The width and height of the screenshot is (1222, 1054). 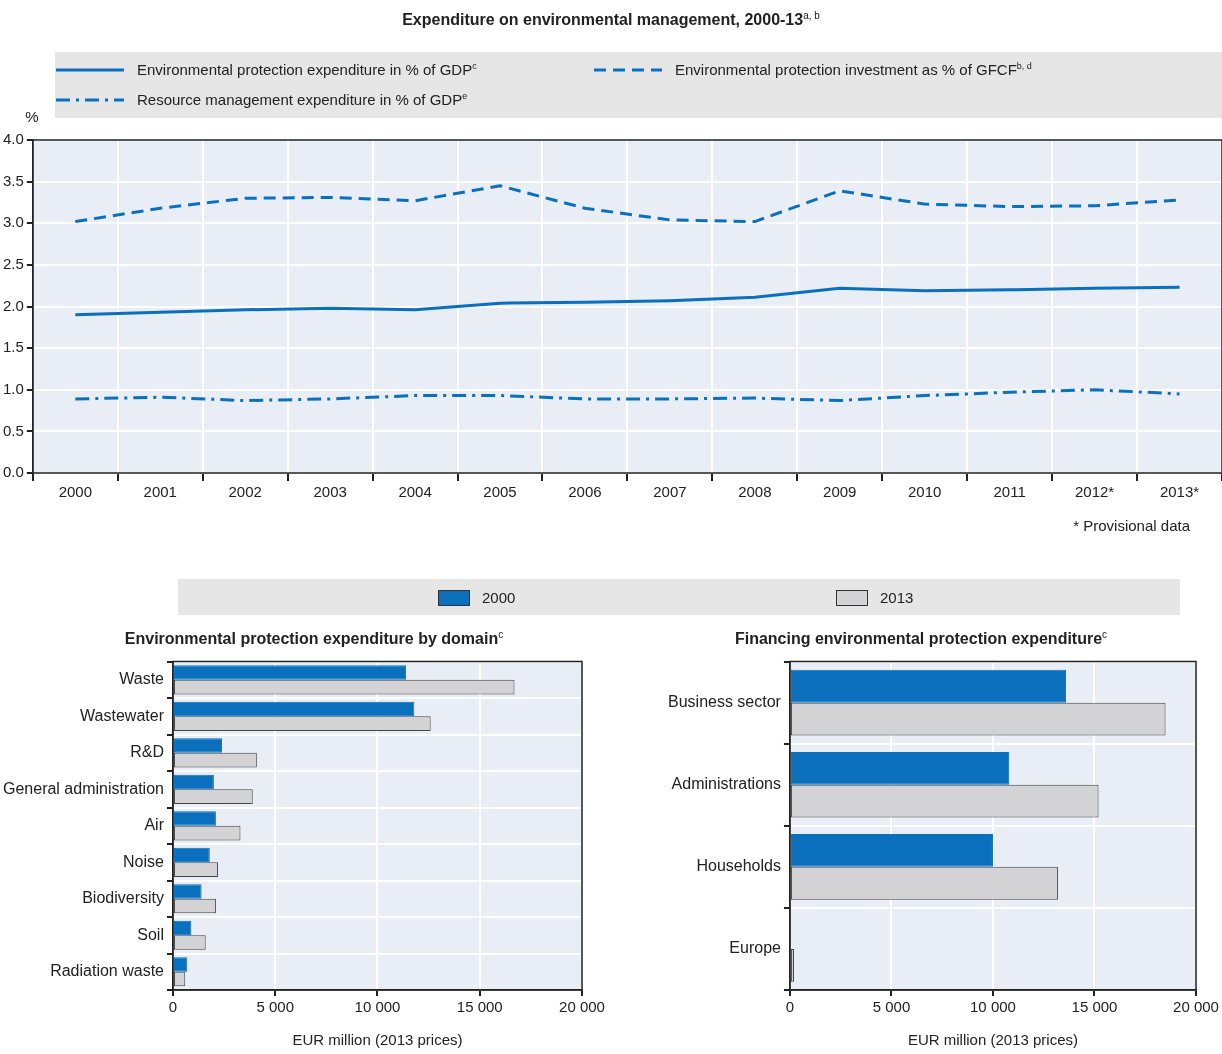 I want to click on y-tick-label: Radiation waste, so click(x=107, y=971).